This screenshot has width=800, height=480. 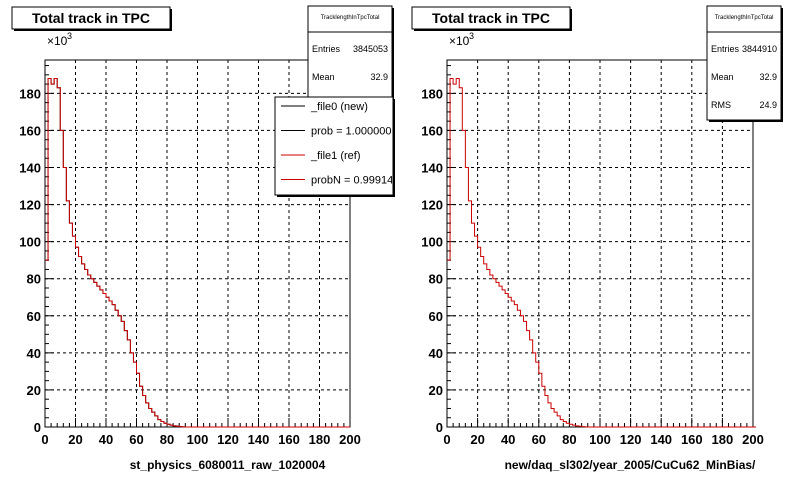 What do you see at coordinates (768, 105) in the screenshot?
I see `stats-value: 24.9` at bounding box center [768, 105].